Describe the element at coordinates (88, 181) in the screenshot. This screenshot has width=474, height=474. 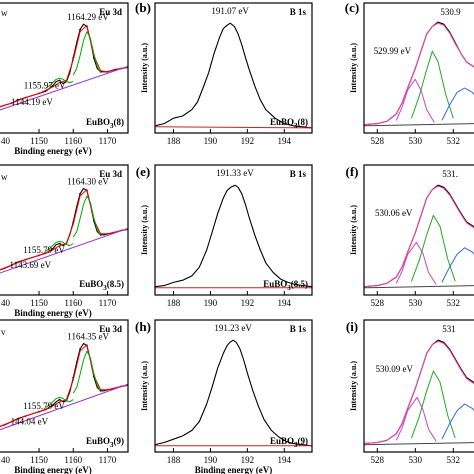
I see `peak-label: 1164.30 eV` at that location.